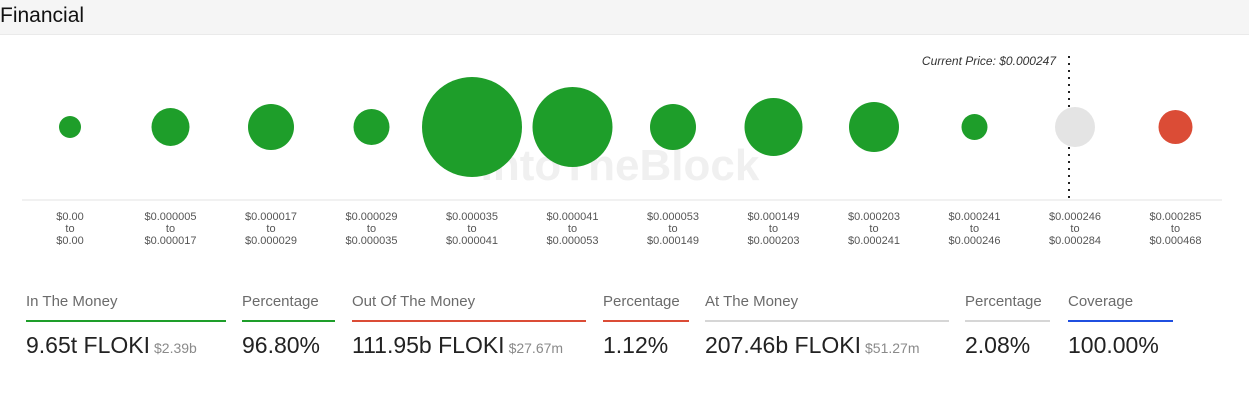 The width and height of the screenshot is (1249, 401). What do you see at coordinates (372, 217) in the screenshot?
I see `range-label-3-from: $0.000029` at bounding box center [372, 217].